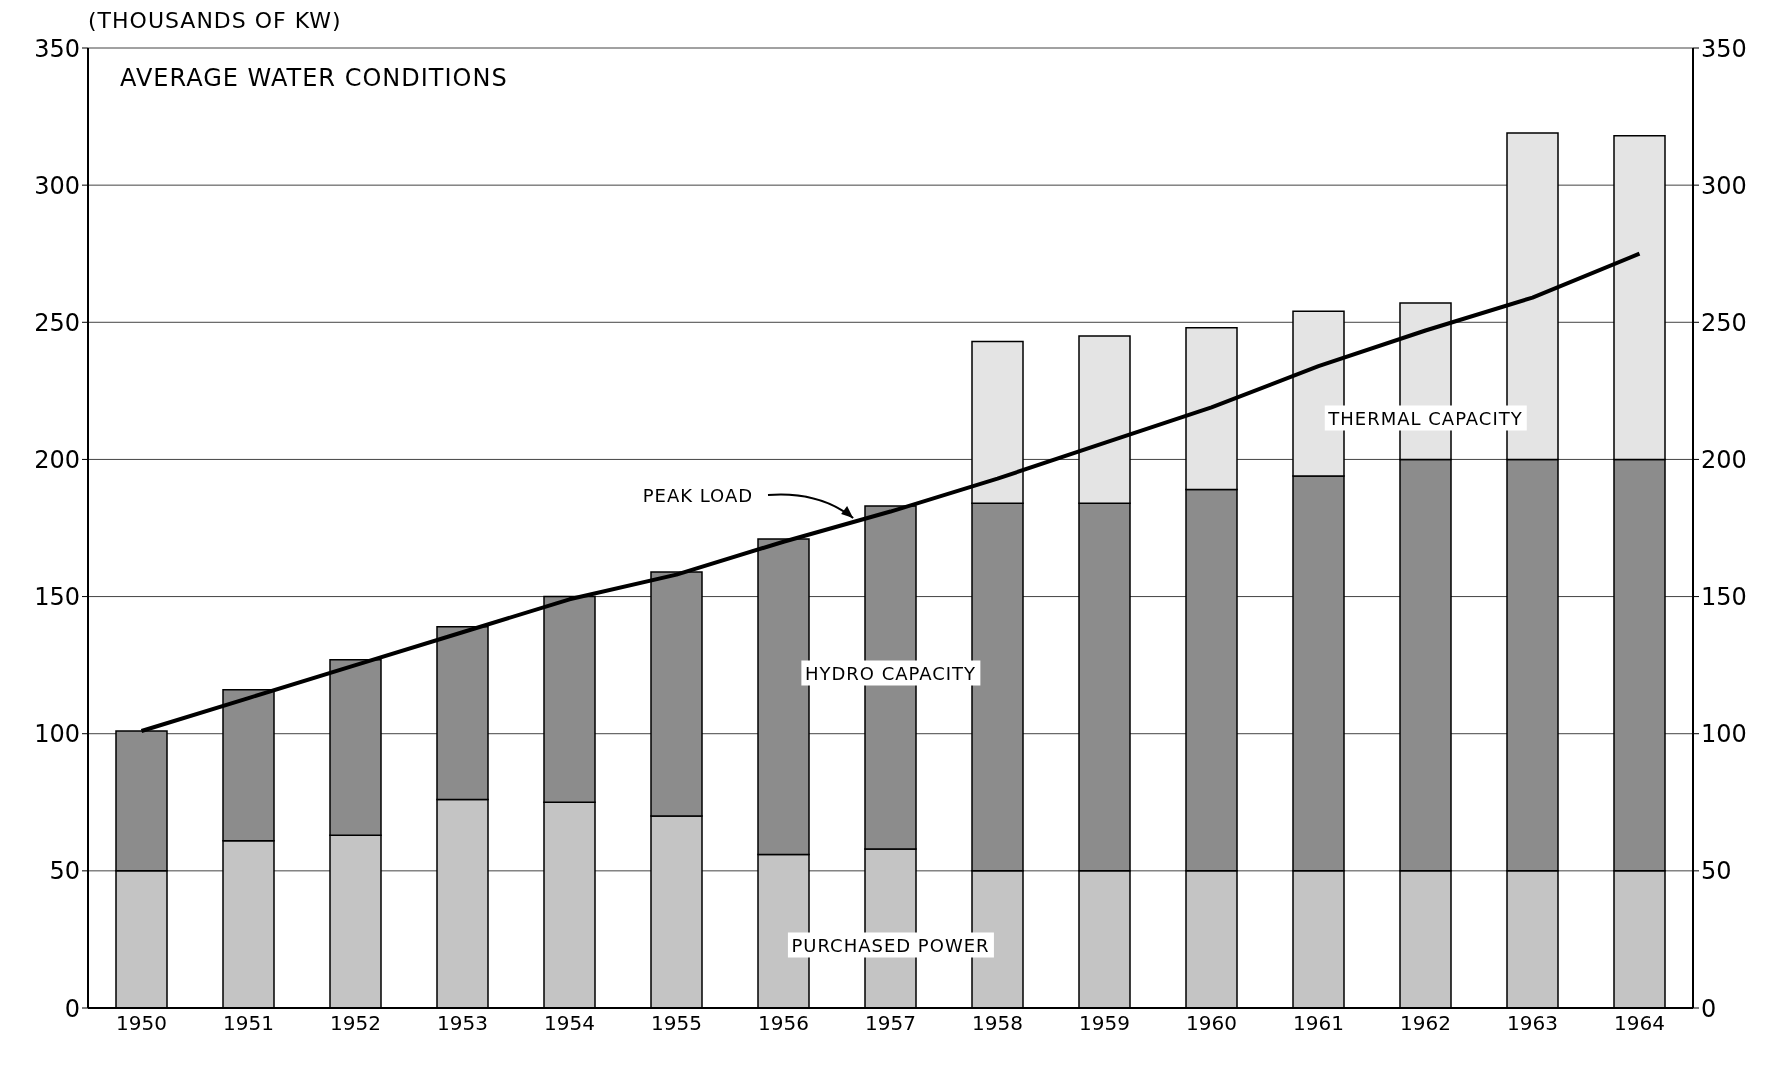  Describe the element at coordinates (314, 78) in the screenshot. I see `text: AVERAGE WATER CONDITIONS` at that location.